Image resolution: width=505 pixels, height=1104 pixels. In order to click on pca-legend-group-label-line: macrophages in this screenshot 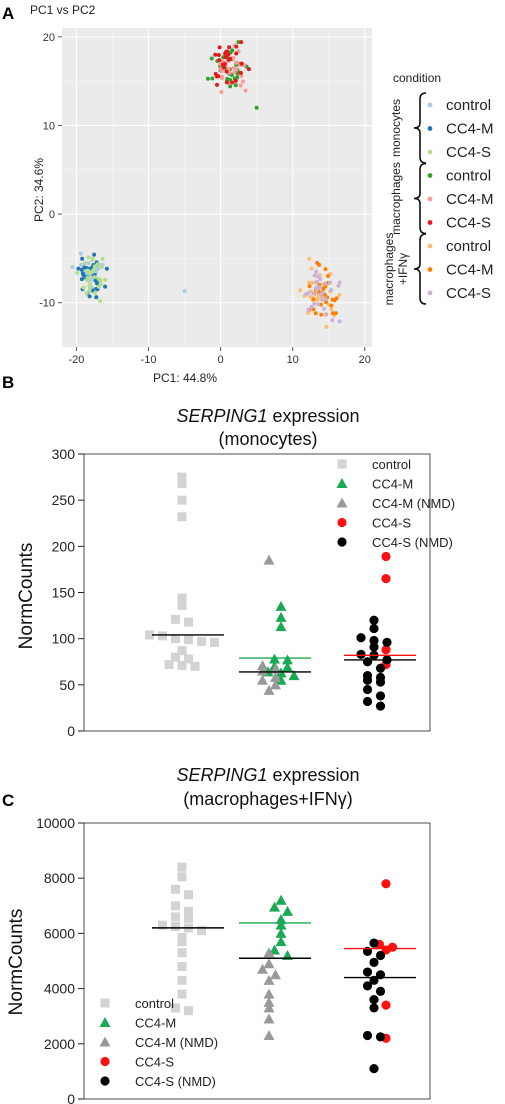, I will do `click(396, 198)`.